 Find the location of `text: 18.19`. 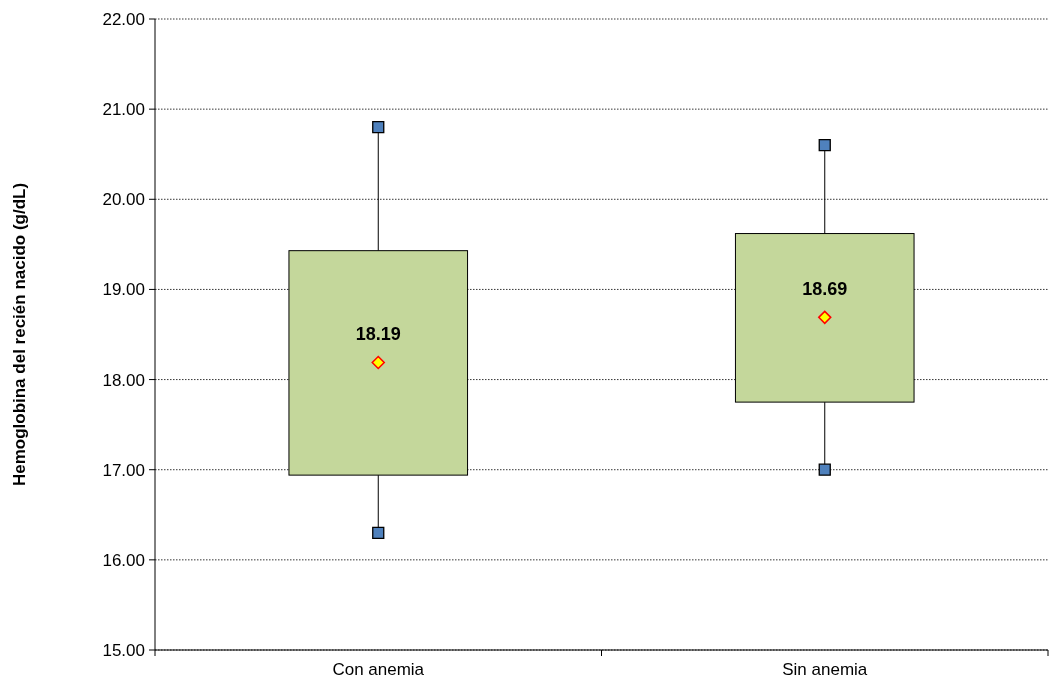

text: 18.19 is located at coordinates (378, 334).